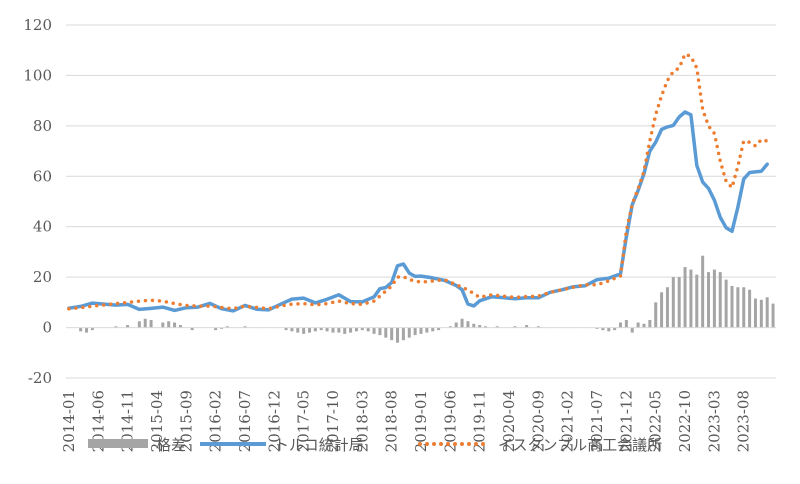 Image resolution: width=800 pixels, height=484 pixels. I want to click on x-tick-label: 2020-04, so click(509, 421).